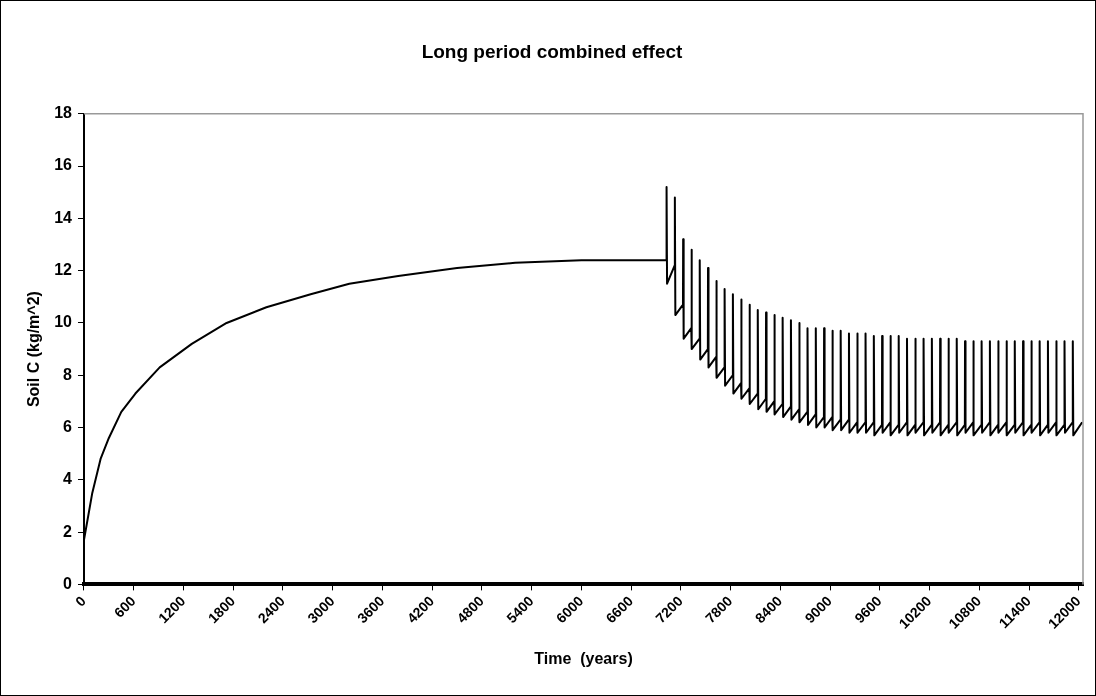 This screenshot has width=1096, height=696. What do you see at coordinates (63, 270) in the screenshot?
I see `y-tick-label: 12` at bounding box center [63, 270].